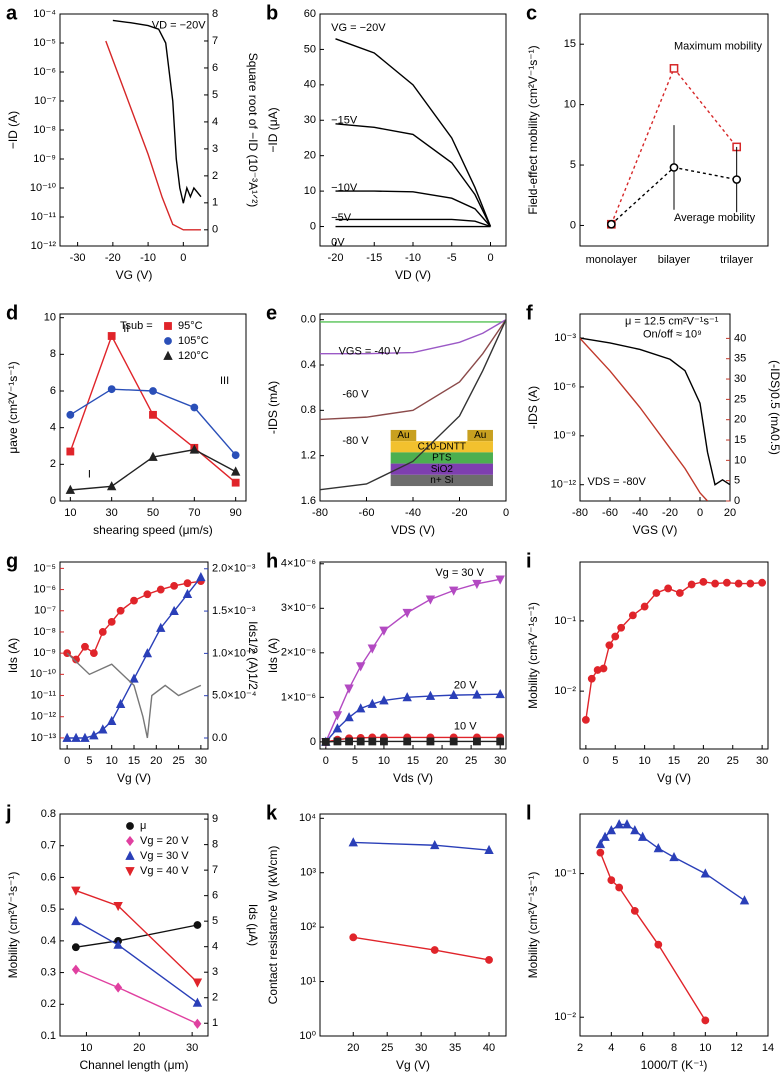 This screenshot has width=782, height=1080. What do you see at coordinates (768, 1048) in the screenshot?
I see `x-tick-label: 14` at bounding box center [768, 1048].